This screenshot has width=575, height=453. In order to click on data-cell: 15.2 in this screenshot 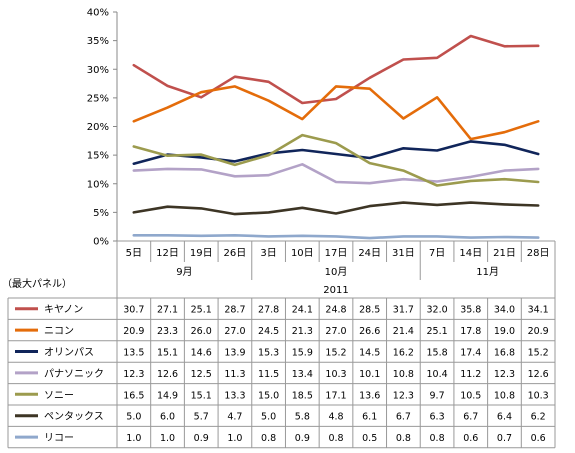, I will do `click(538, 353)`.